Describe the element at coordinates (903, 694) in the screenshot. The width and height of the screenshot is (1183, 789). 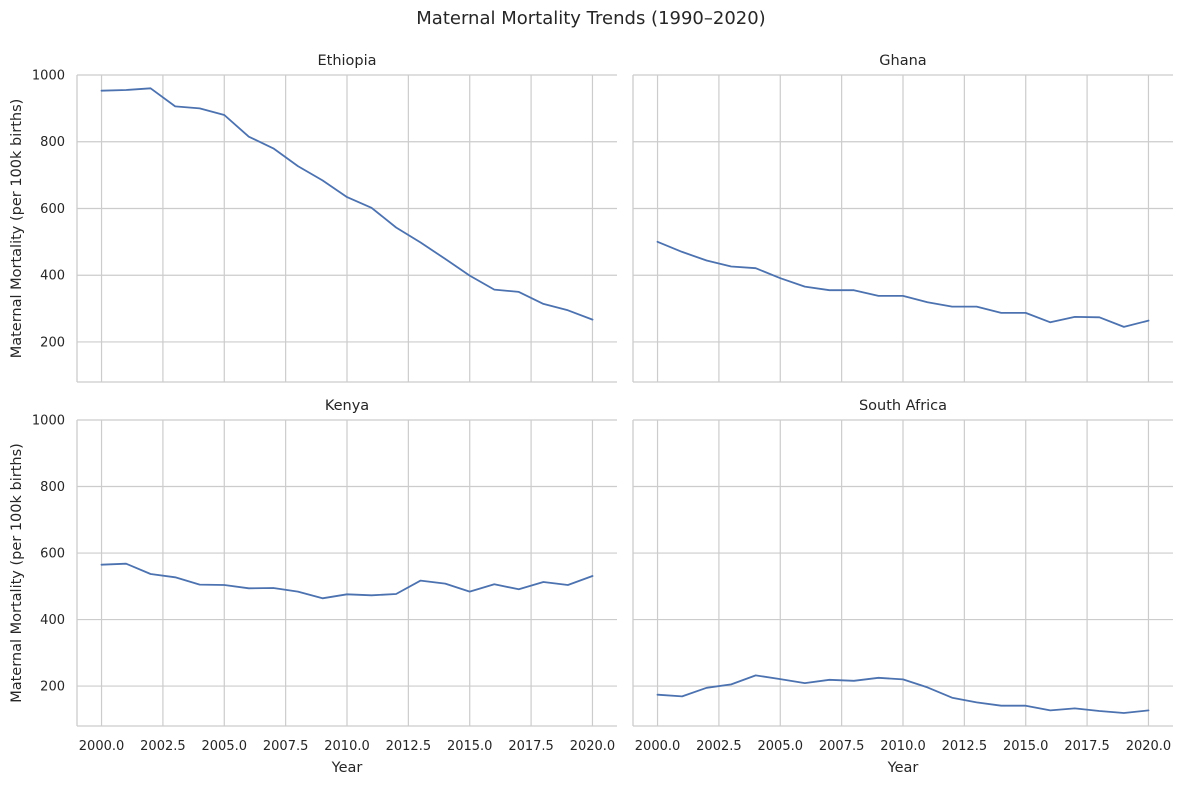
I see `series-line-south-africa` at that location.